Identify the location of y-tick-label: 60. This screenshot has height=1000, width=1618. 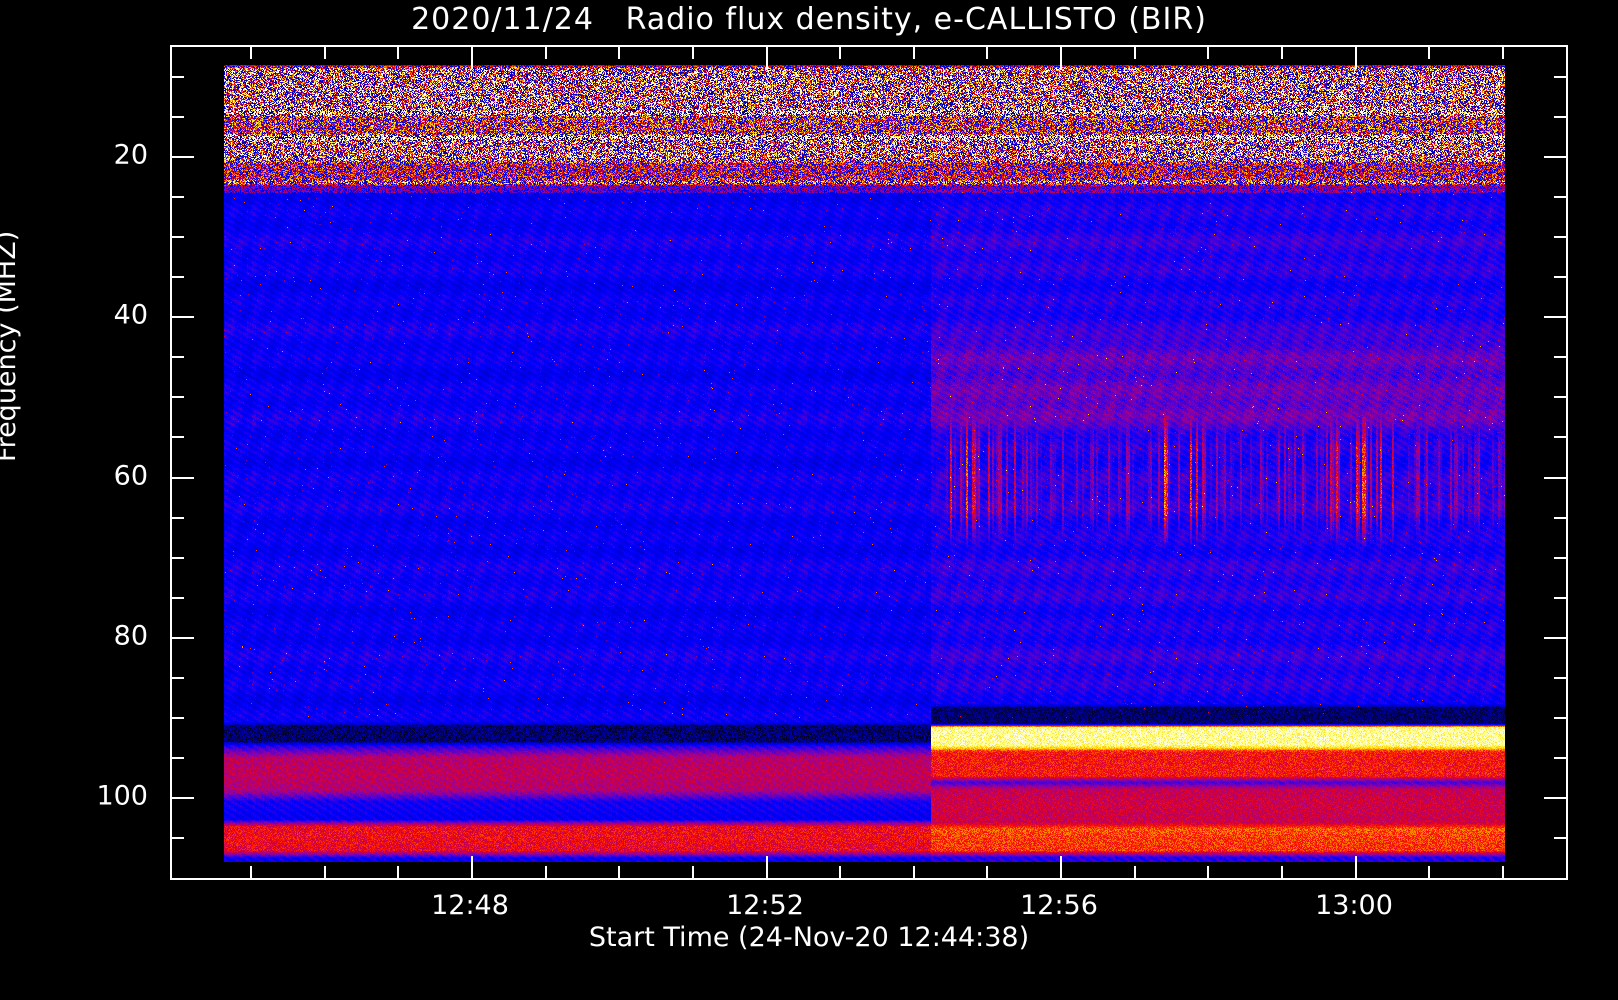
(130, 476).